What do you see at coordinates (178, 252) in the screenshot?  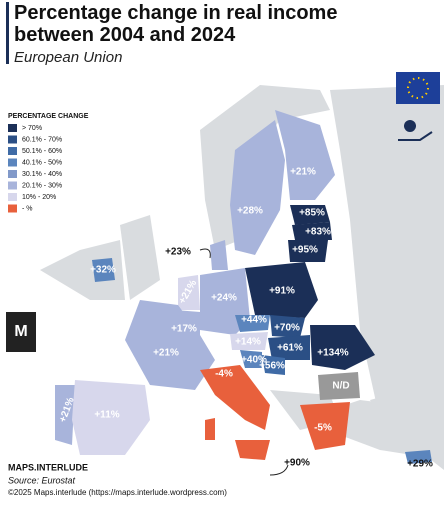 I see `country-label: +23%` at bounding box center [178, 252].